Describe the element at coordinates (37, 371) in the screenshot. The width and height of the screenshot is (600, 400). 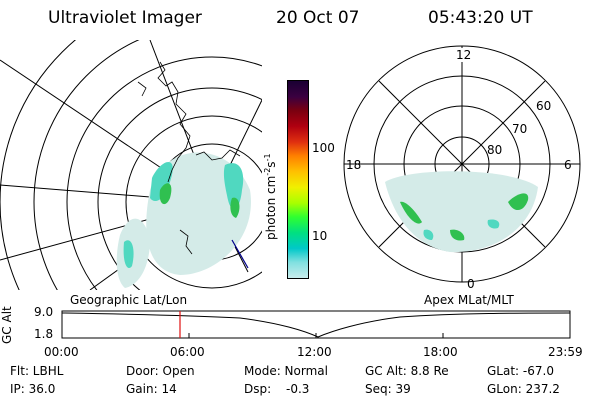
I see `filter-status: Flt: LBHL` at that location.